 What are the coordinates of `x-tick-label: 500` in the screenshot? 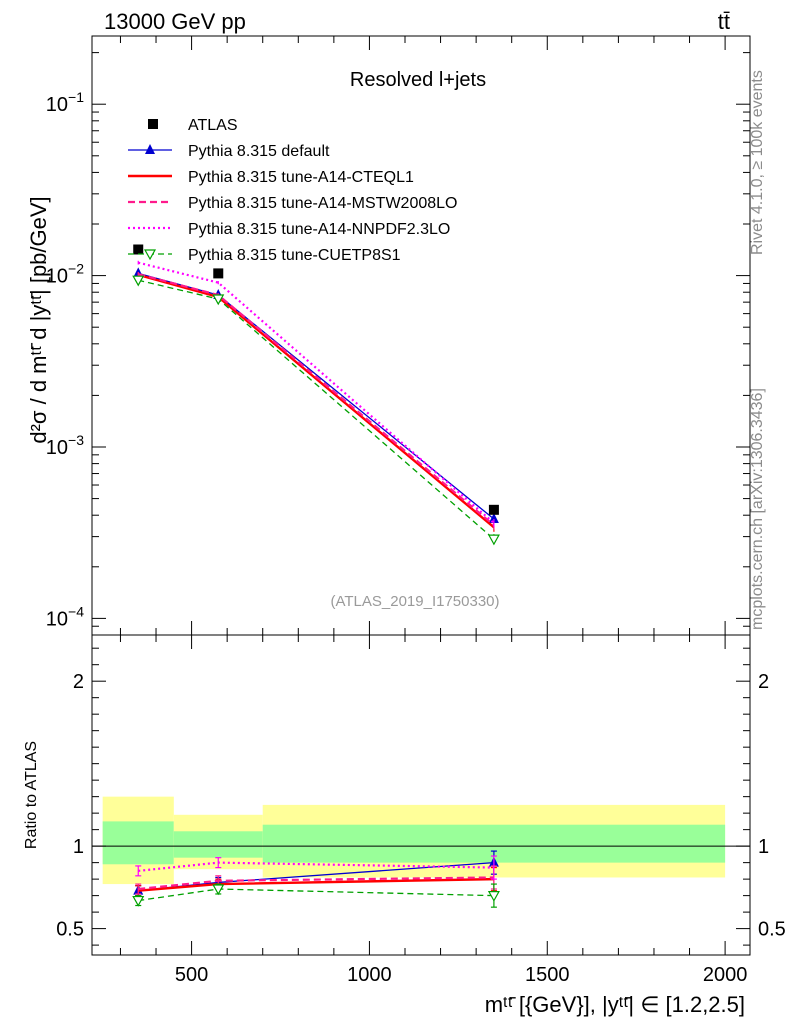 It's located at (191, 975).